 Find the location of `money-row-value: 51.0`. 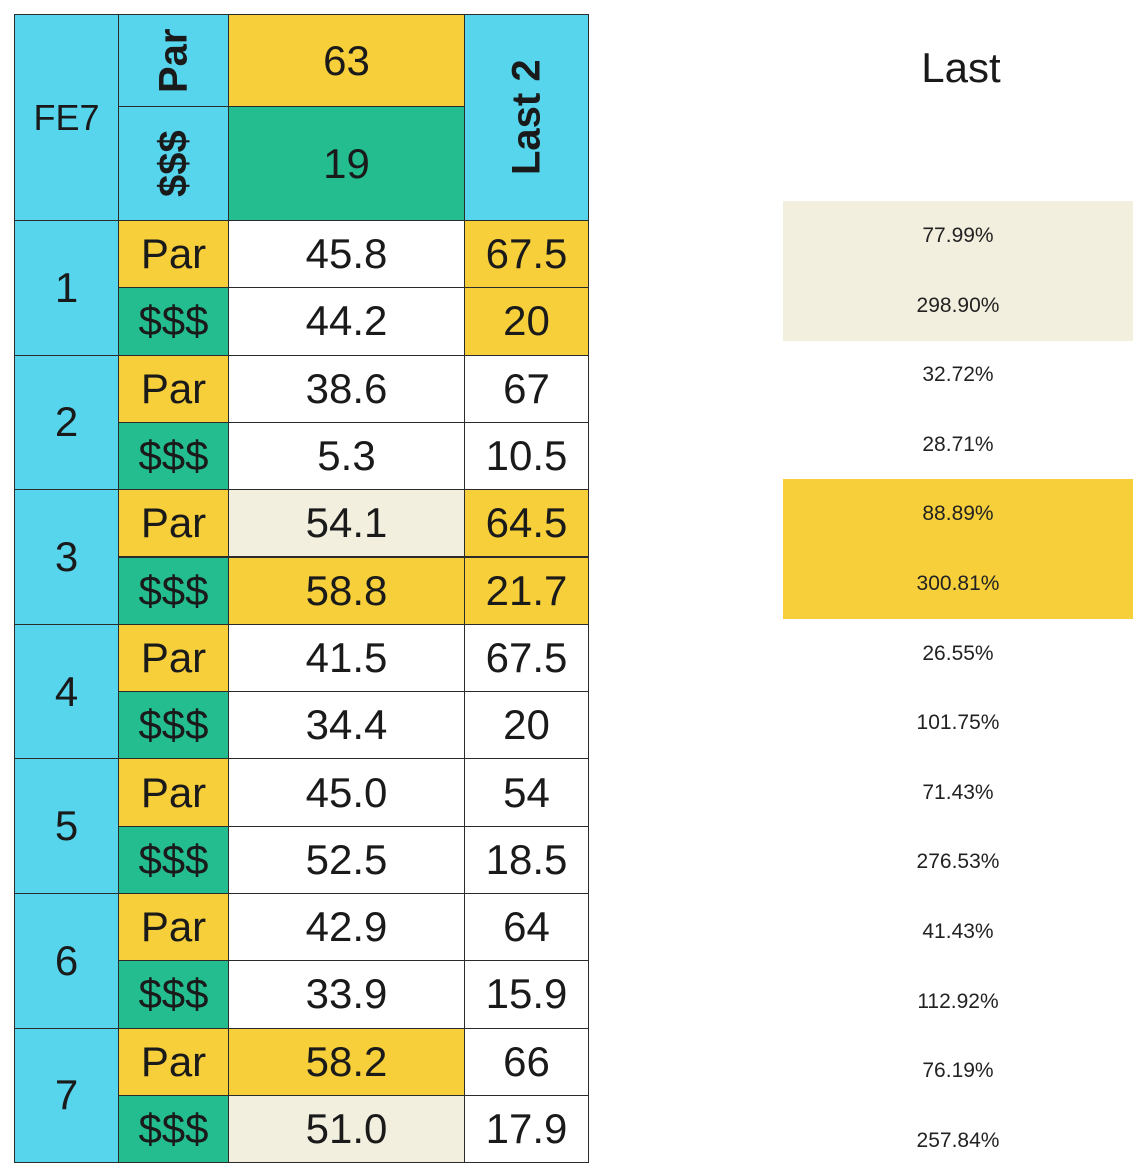

money-row-value: 51.0 is located at coordinates (346, 1129).